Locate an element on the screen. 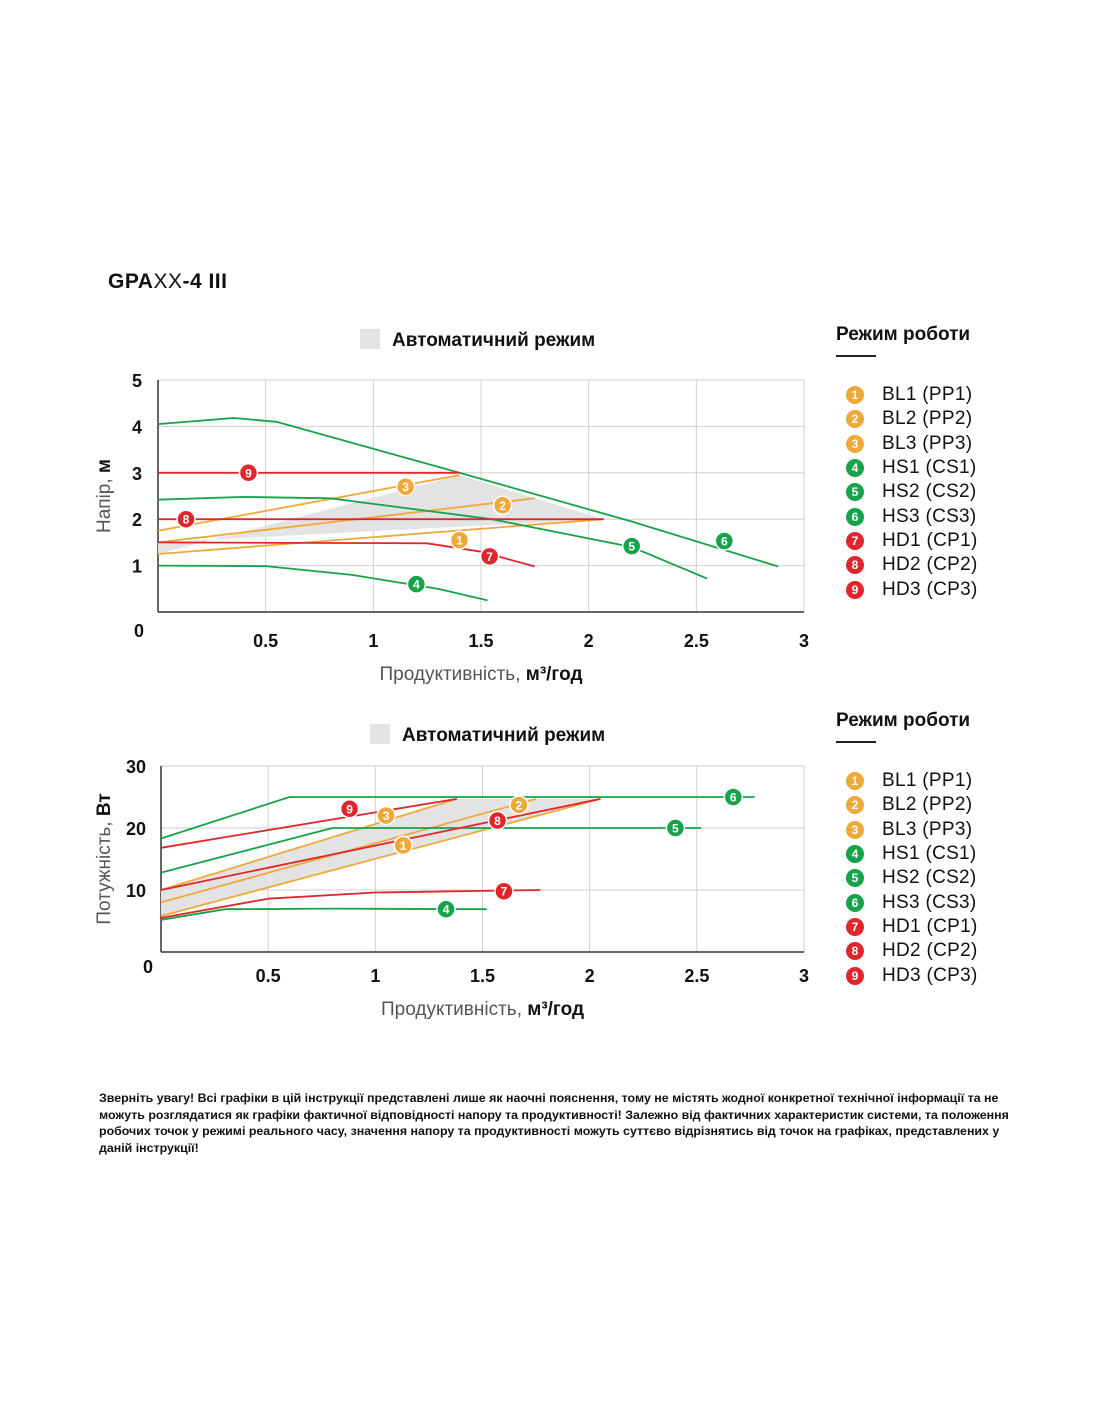  legend-item-5: 5 HS2 (CS2) is located at coordinates (956, 878).